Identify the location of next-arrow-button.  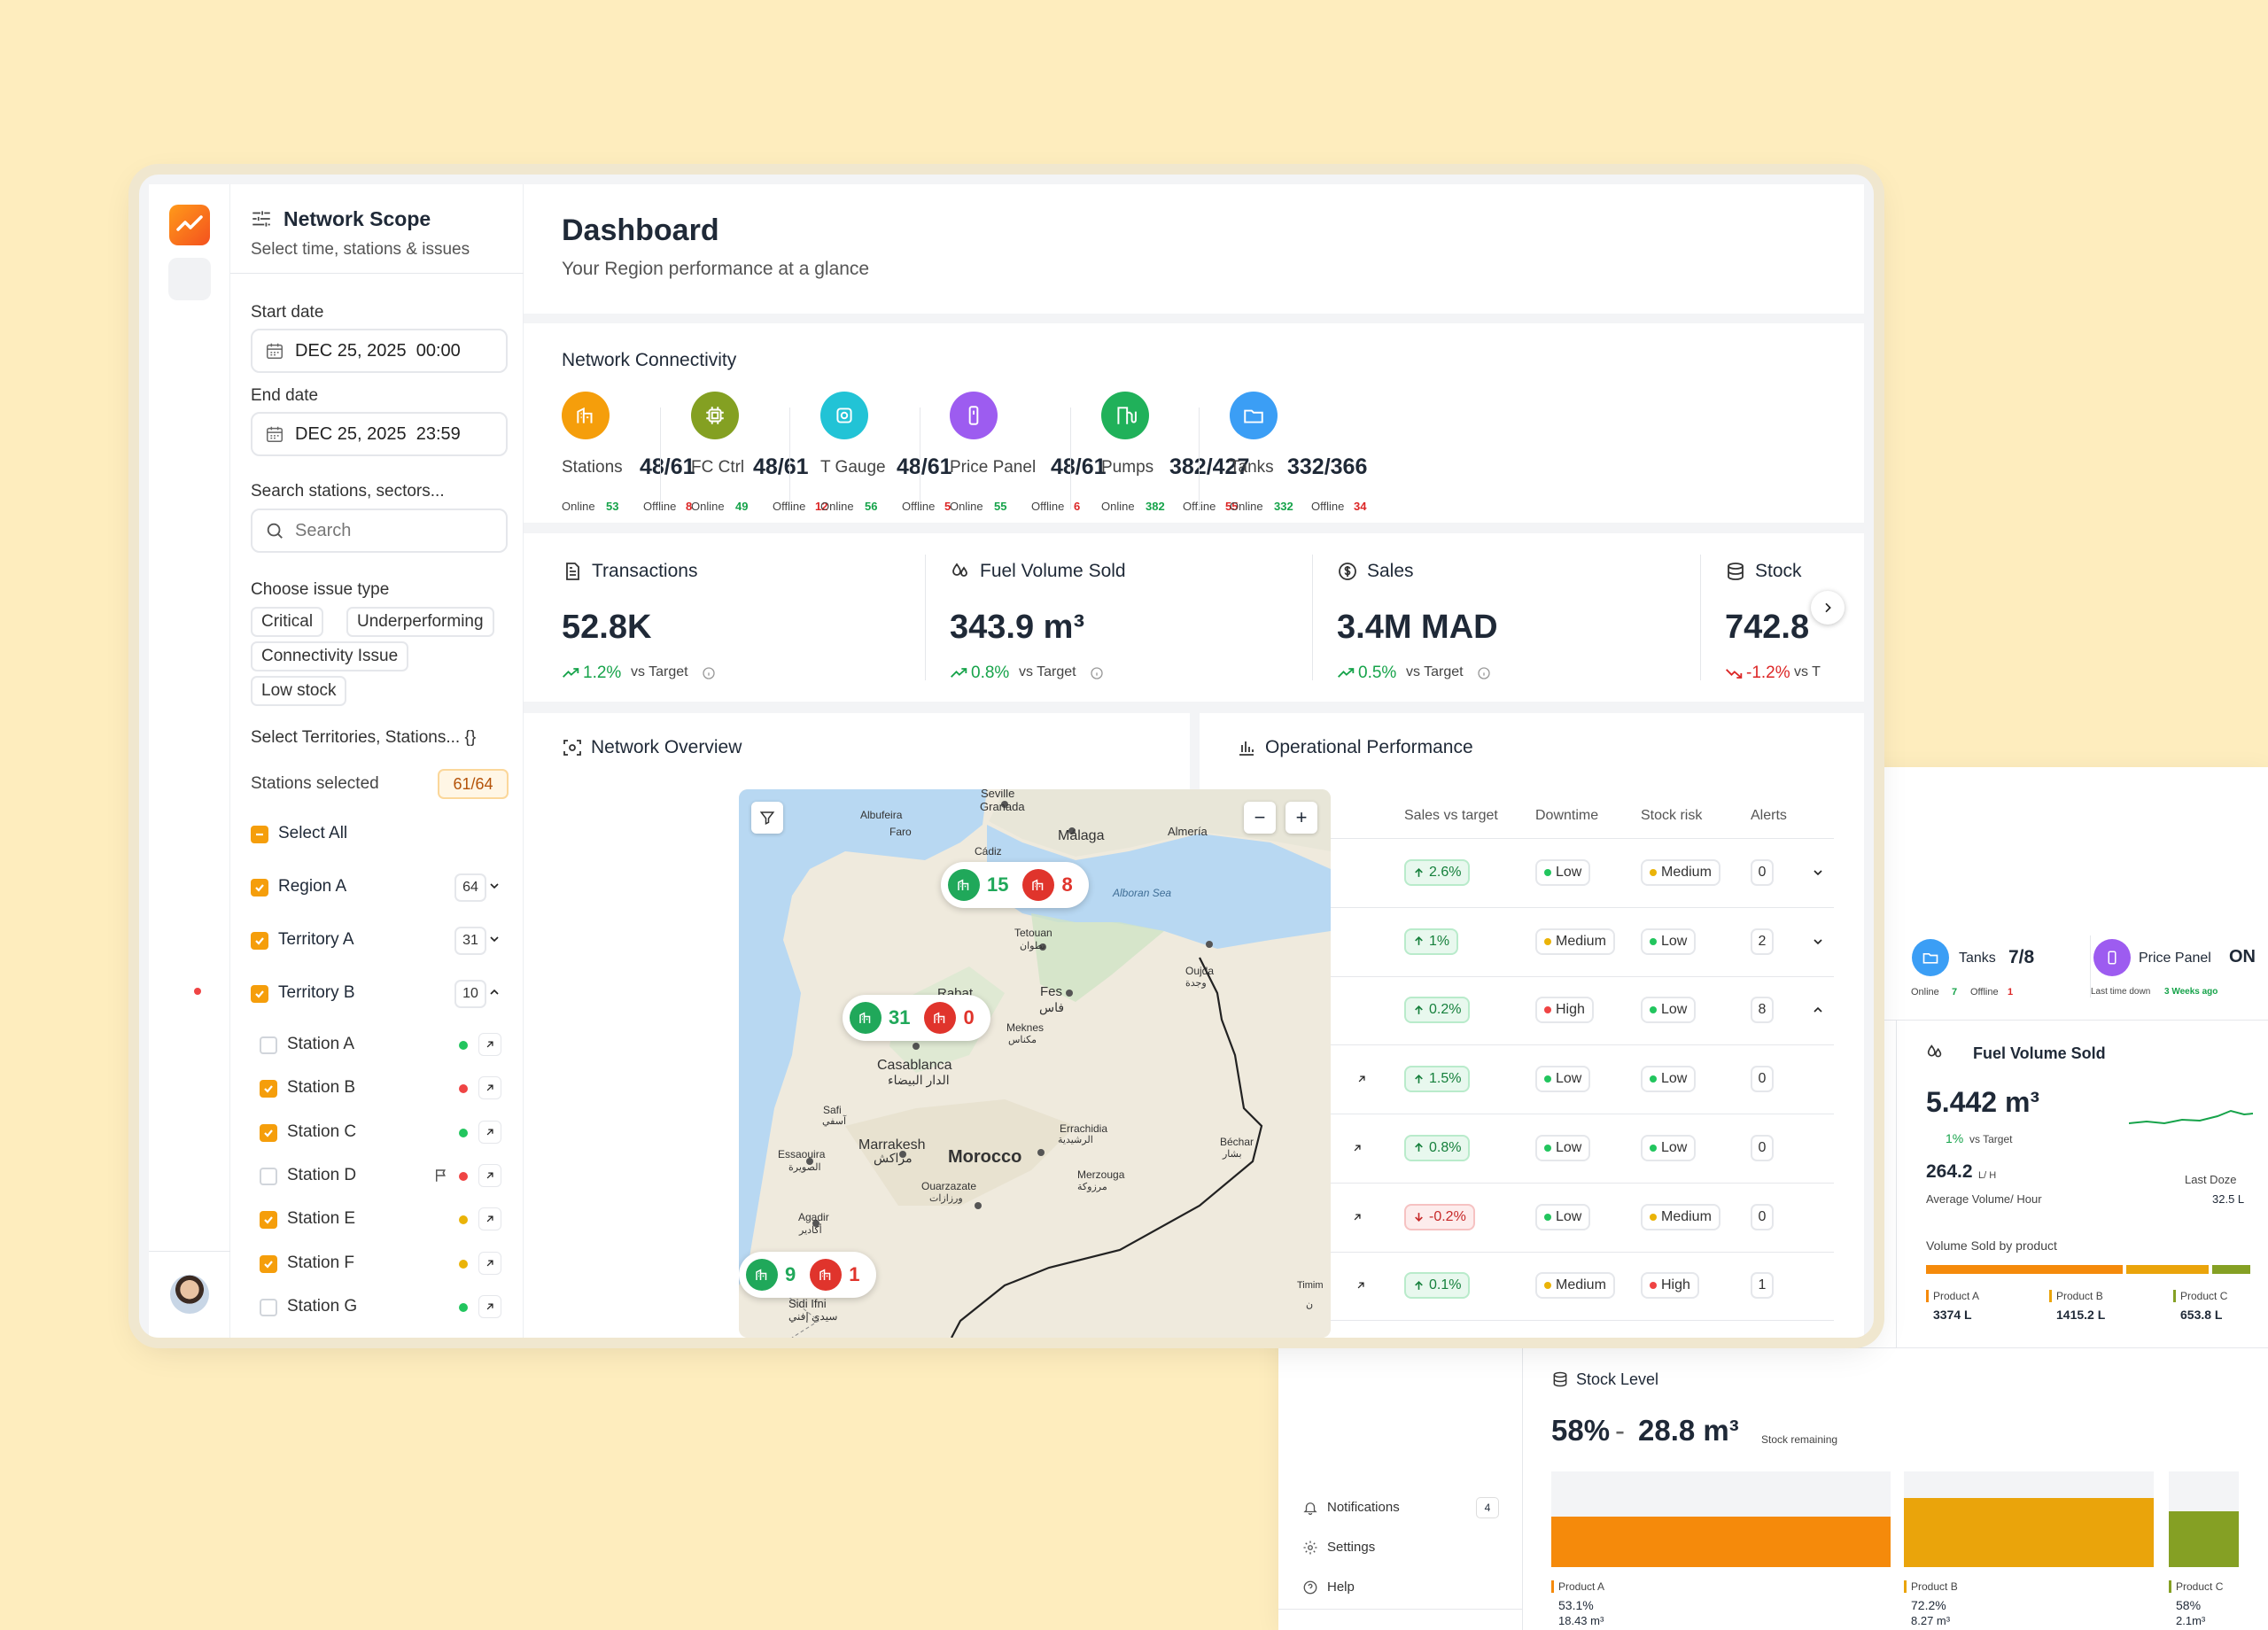
(1828, 608).